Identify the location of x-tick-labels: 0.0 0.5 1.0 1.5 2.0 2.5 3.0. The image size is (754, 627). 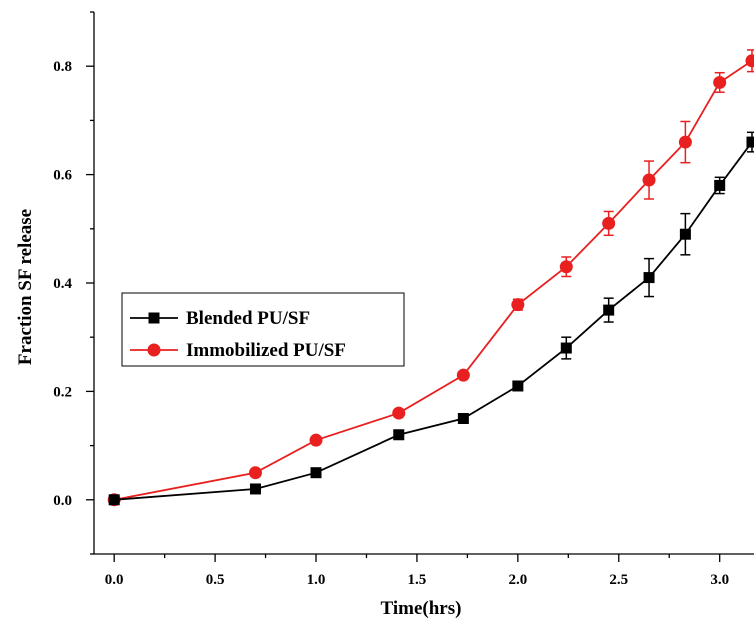
(417, 580).